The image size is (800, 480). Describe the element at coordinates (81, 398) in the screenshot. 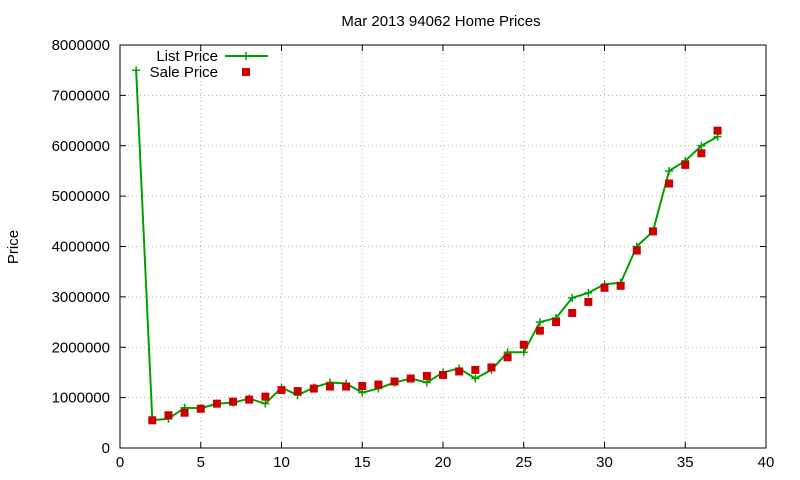

I see `y-tick-label: 1000000` at that location.